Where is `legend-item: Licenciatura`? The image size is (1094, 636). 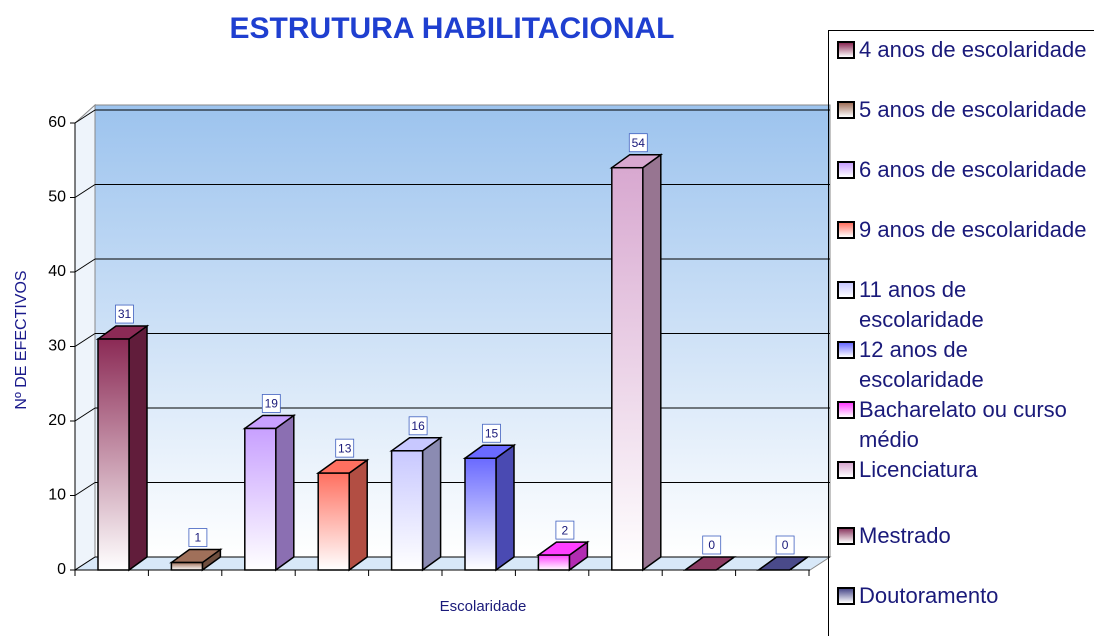
legend-item: Licenciatura is located at coordinates (962, 470).